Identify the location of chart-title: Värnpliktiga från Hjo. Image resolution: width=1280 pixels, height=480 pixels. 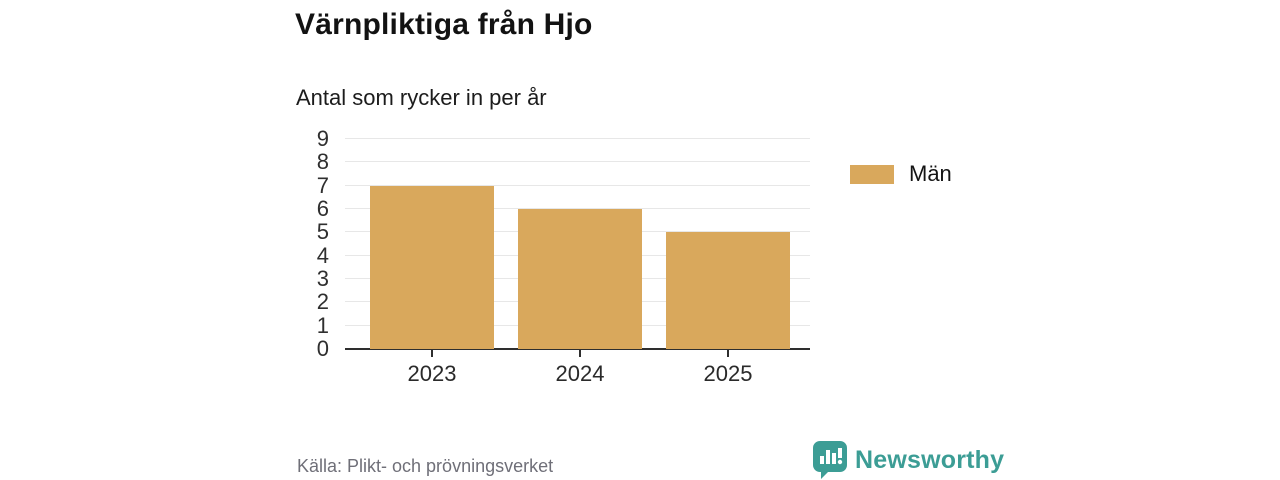
(444, 24).